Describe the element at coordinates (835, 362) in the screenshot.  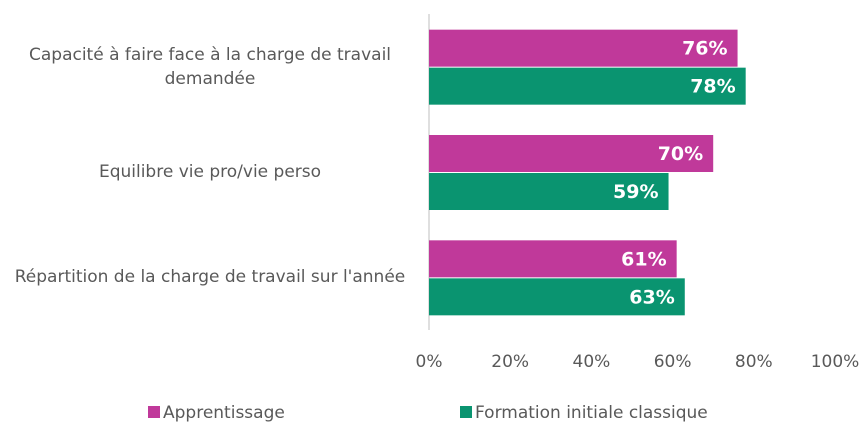
I see `x-tick-label: 100%` at that location.